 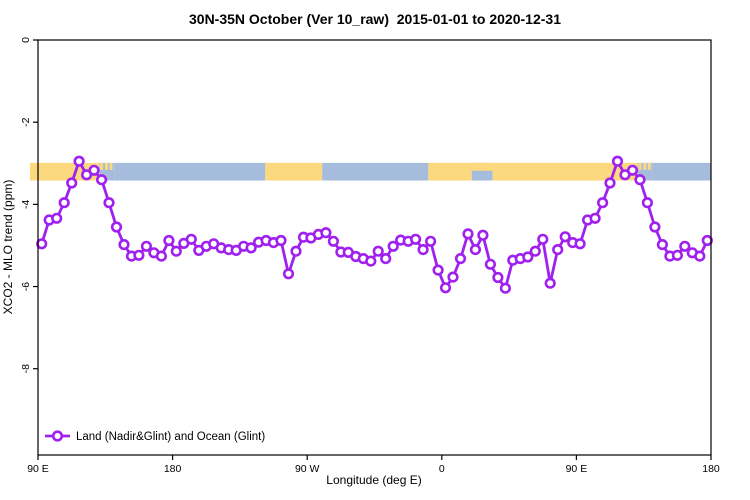 I want to click on map-band, so click(x=370, y=171).